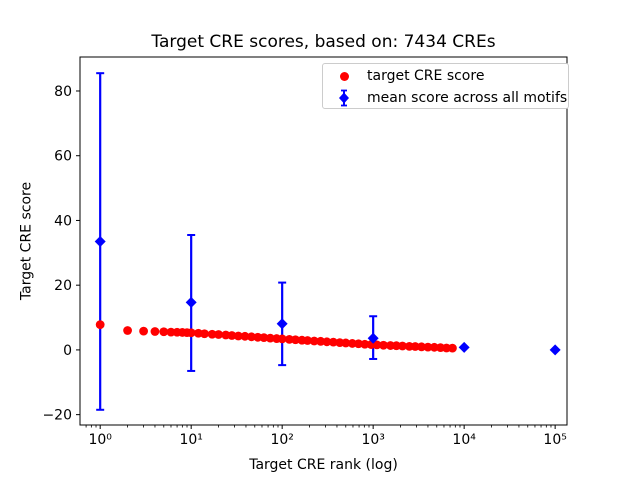  What do you see at coordinates (467, 98) in the screenshot?
I see `legend-label: mean score across all motifs` at bounding box center [467, 98].